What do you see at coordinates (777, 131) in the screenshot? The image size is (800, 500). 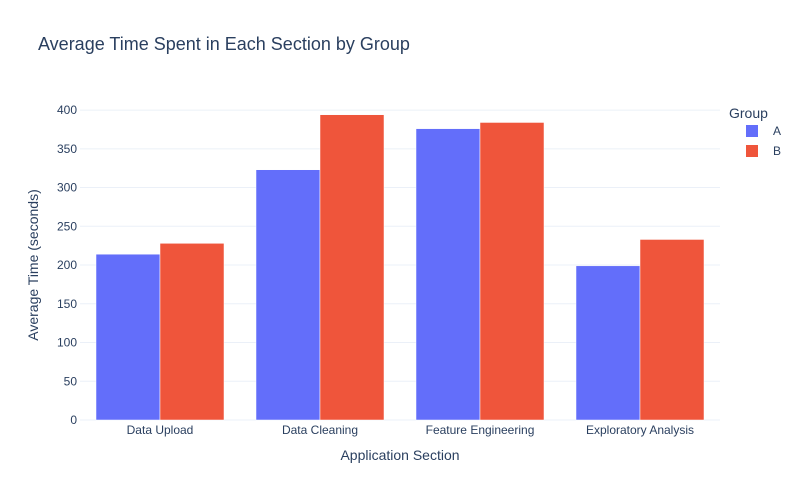 I see `legend-label: A` at bounding box center [777, 131].